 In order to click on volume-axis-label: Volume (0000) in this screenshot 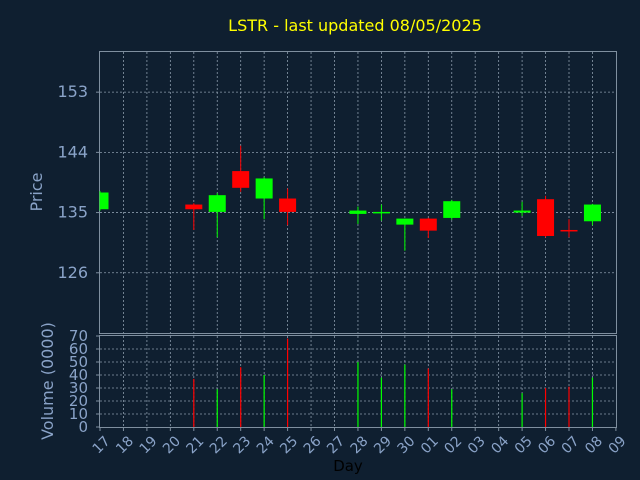, I will do `click(47, 381)`.